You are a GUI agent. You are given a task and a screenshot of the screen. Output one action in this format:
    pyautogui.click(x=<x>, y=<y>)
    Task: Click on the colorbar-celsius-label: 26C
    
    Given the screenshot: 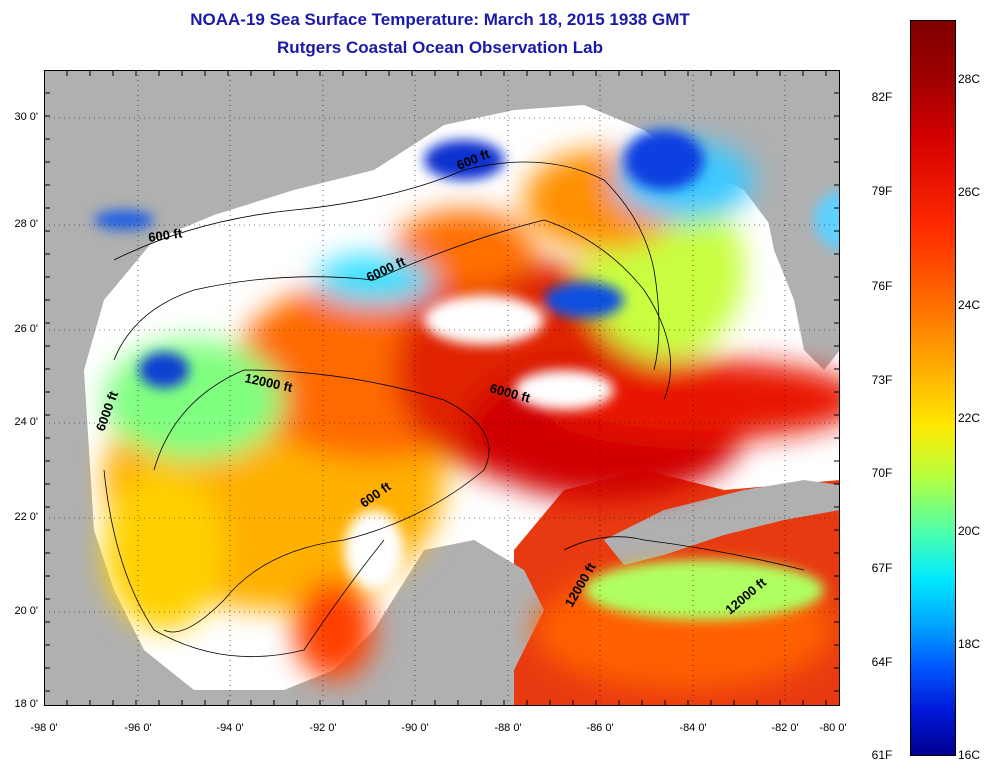 What is the action you would take?
    pyautogui.click(x=969, y=192)
    